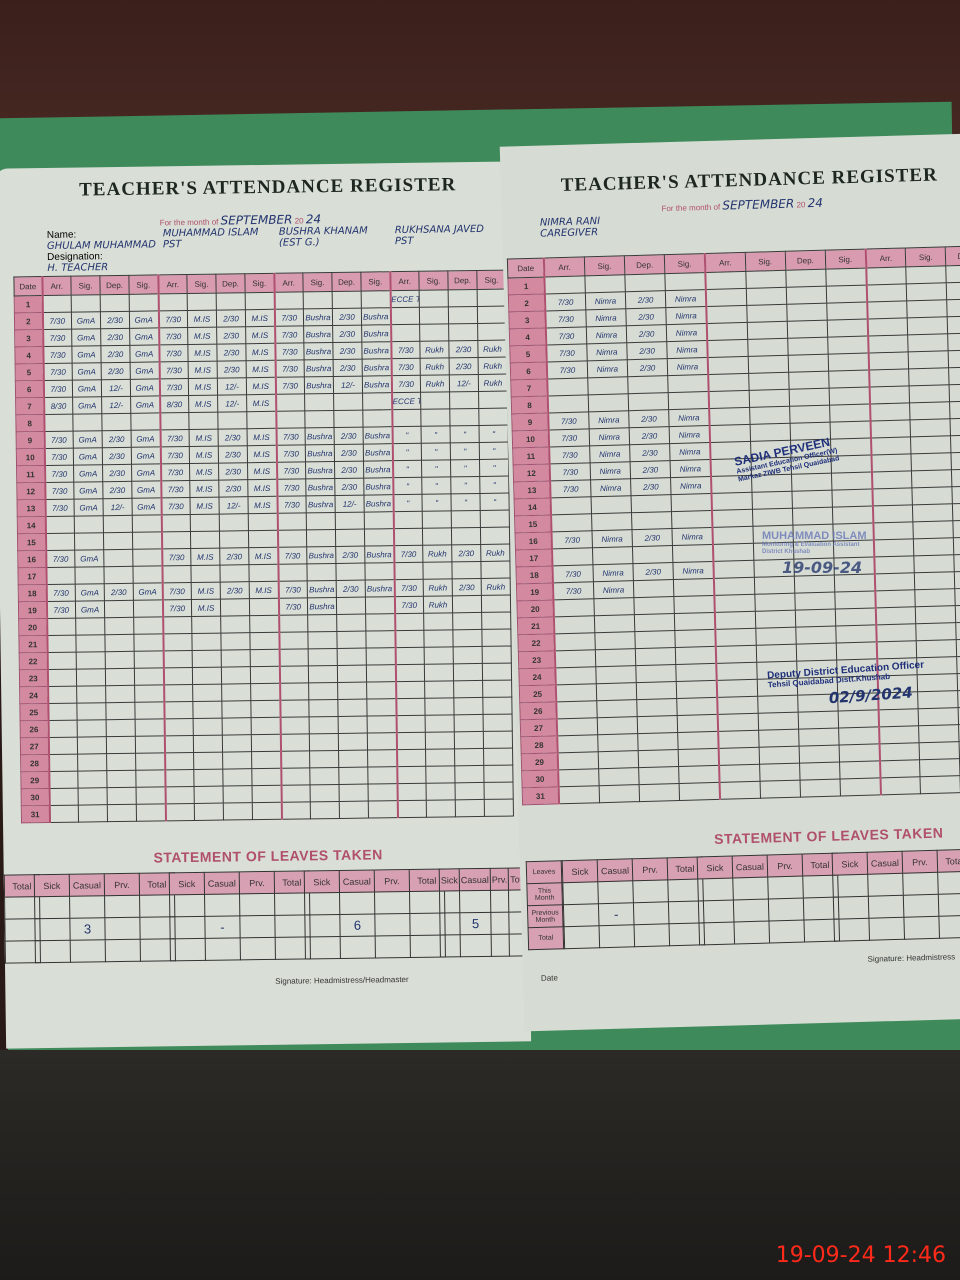 The height and width of the screenshot is (1280, 960). Describe the element at coordinates (610, 470) in the screenshot. I see `attendance-cell: Nimra` at that location.